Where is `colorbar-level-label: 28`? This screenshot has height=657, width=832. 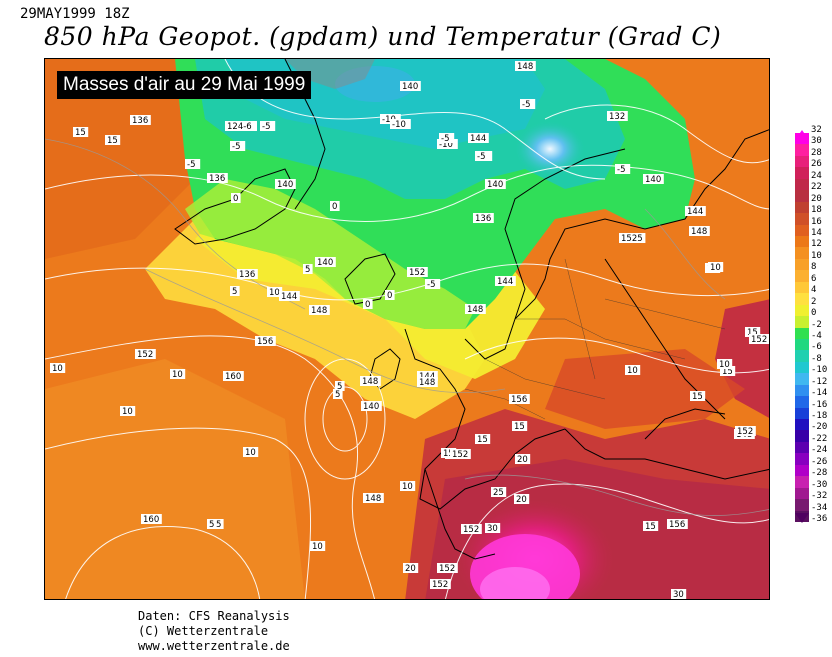
colorbar-level-label: 28 is located at coordinates (816, 152).